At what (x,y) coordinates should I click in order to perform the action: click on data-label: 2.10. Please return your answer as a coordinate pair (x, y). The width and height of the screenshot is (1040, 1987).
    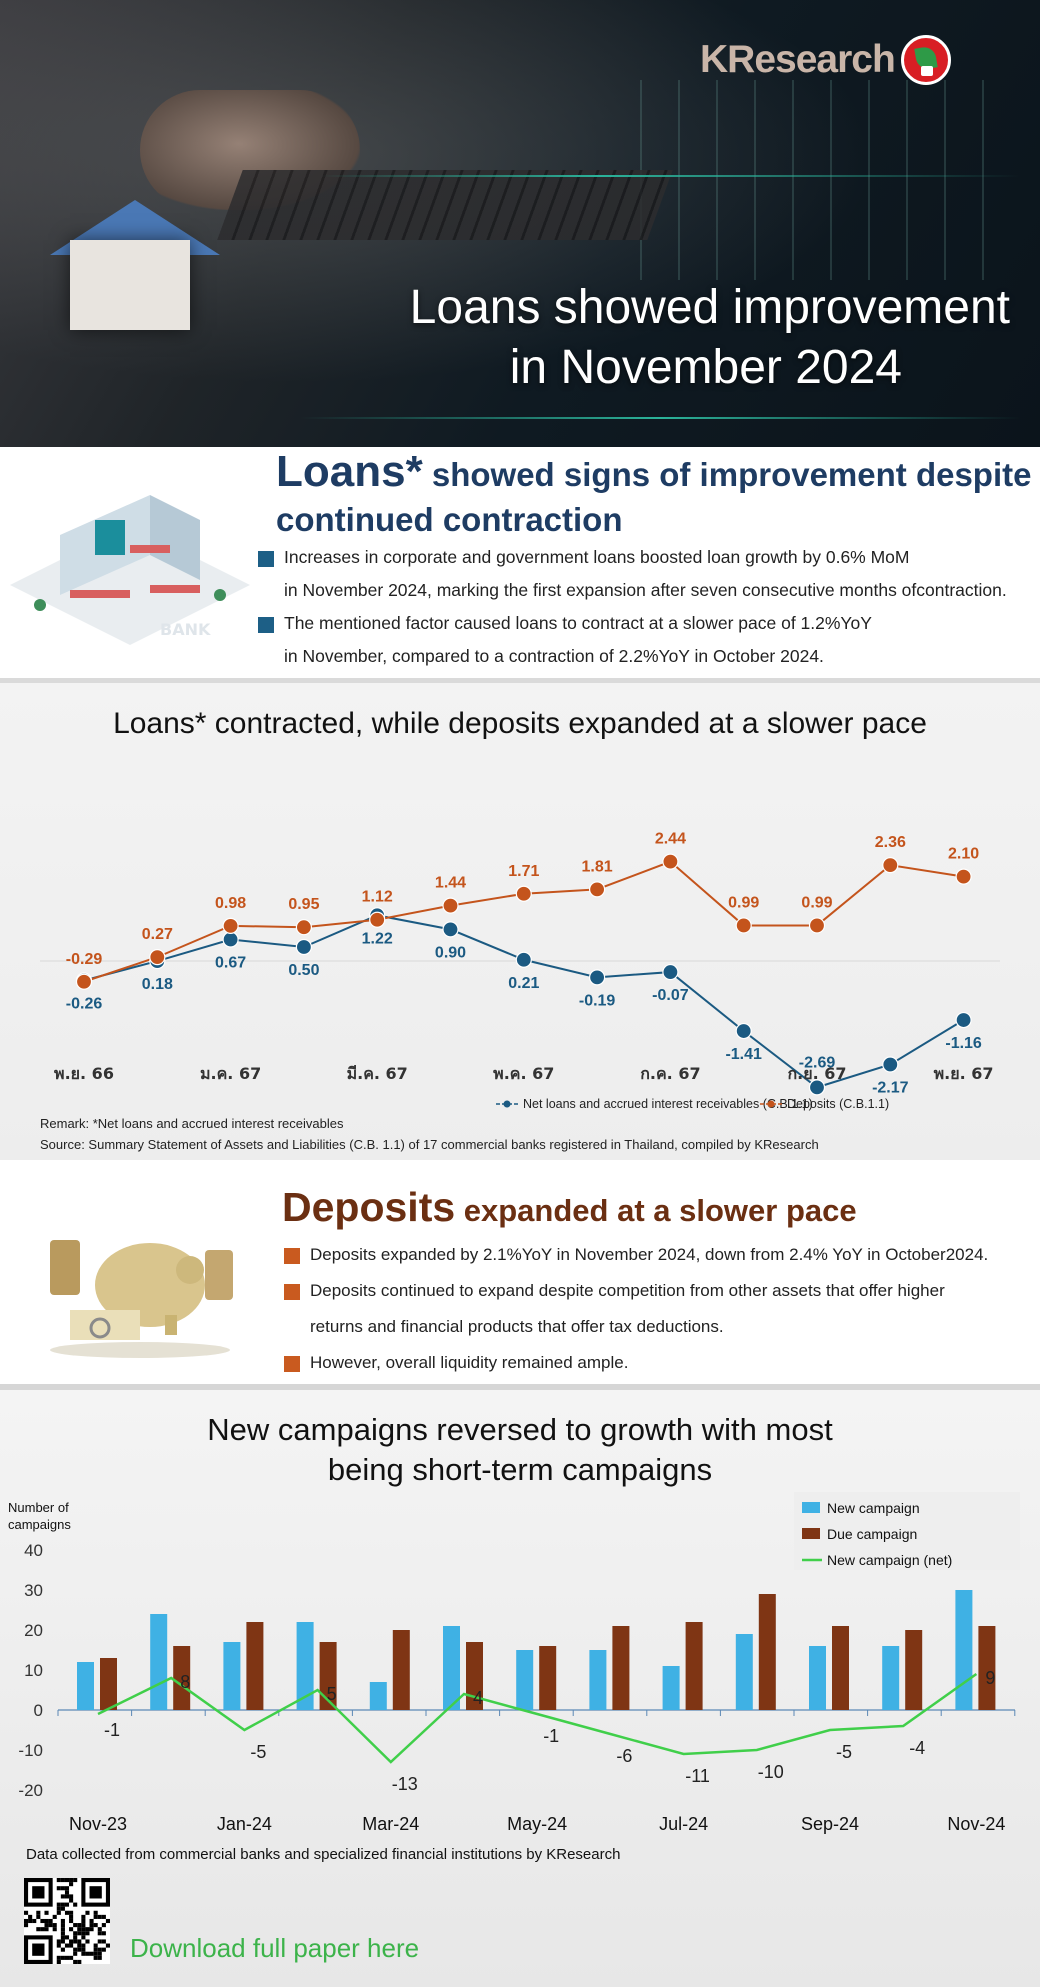
    Looking at the image, I should click on (963, 854).